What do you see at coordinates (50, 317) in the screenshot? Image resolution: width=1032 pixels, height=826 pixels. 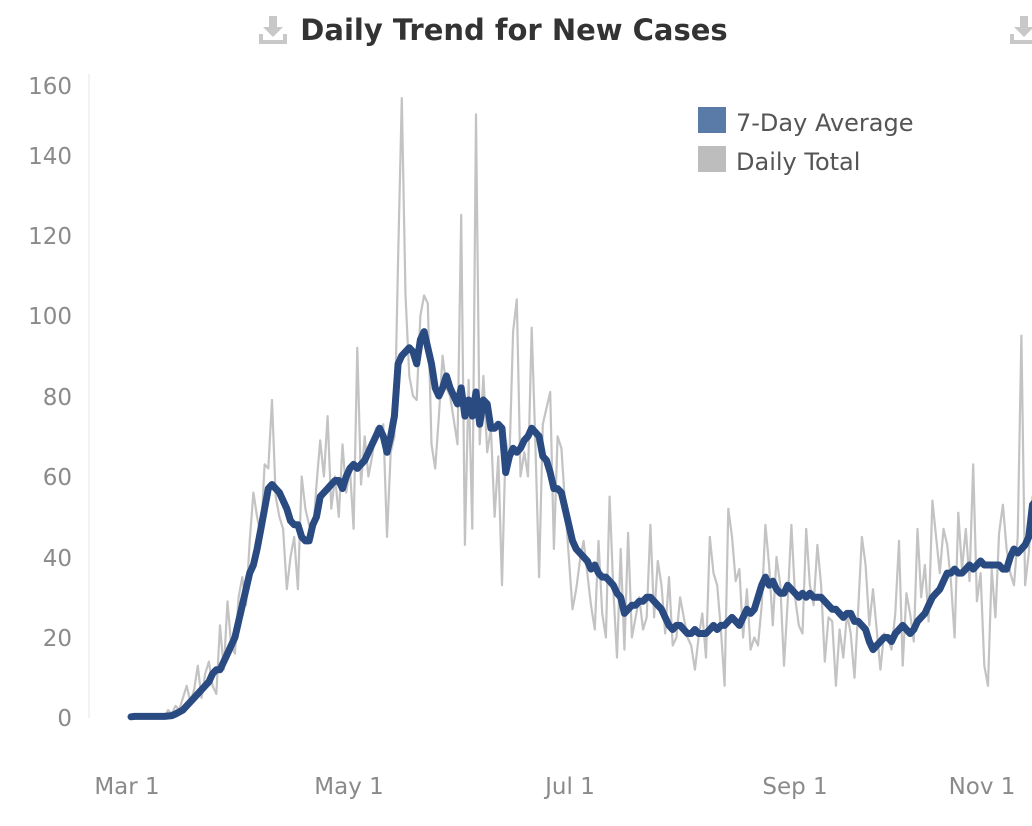 I see `y-tick-label: 100` at bounding box center [50, 317].